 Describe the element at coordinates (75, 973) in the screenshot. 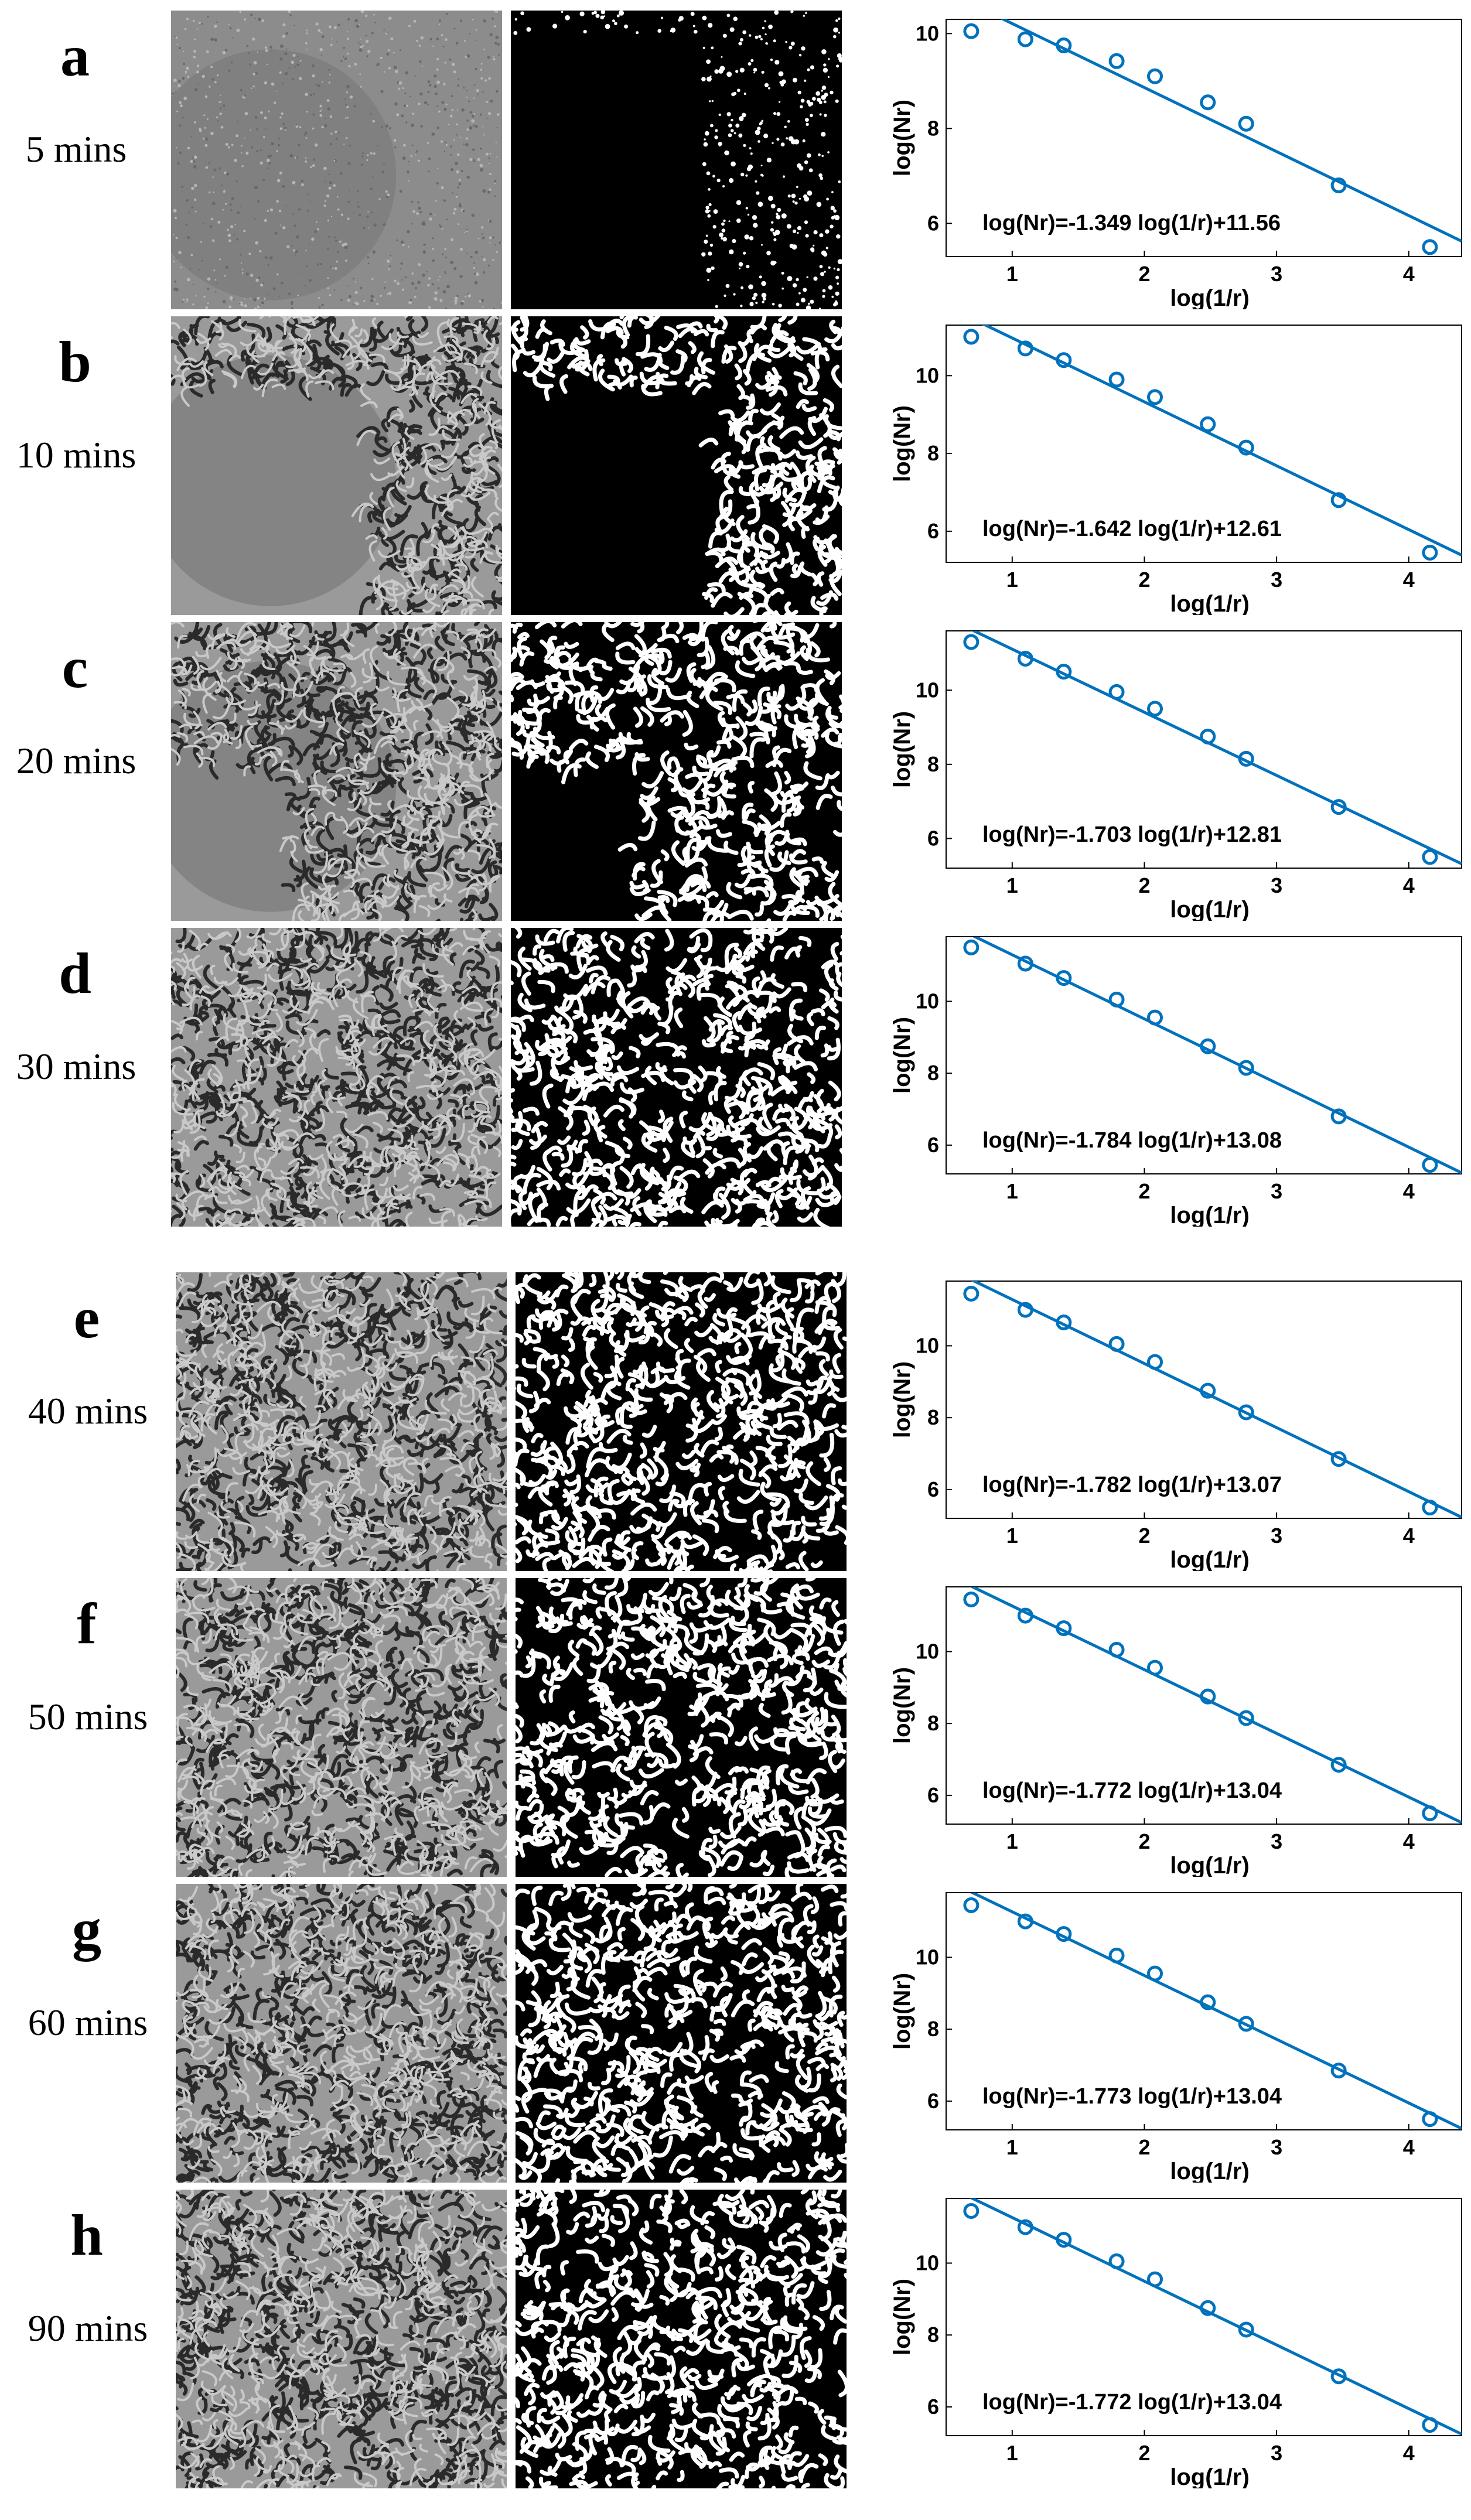

I see `panel-letter: d` at that location.